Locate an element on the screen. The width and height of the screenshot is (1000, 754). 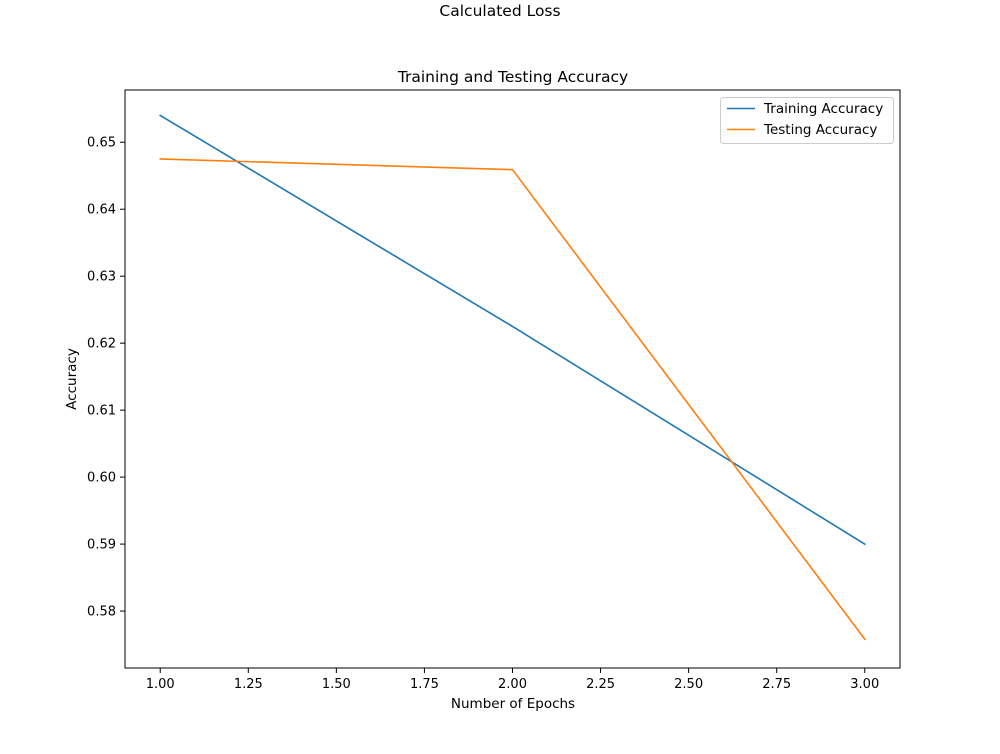
x-tick-label: 1.00 is located at coordinates (160, 684).